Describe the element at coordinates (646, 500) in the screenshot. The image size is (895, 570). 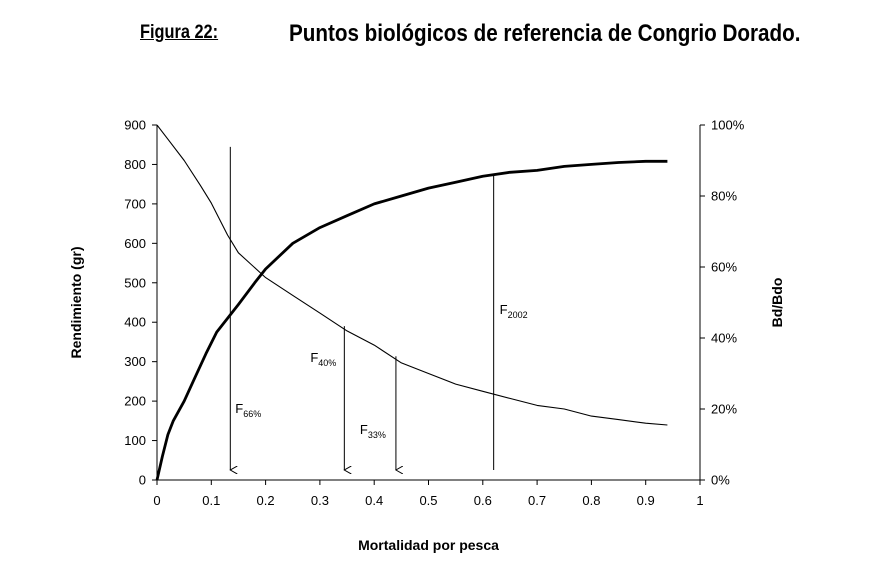
I see `x-tick-label: 0.9` at that location.